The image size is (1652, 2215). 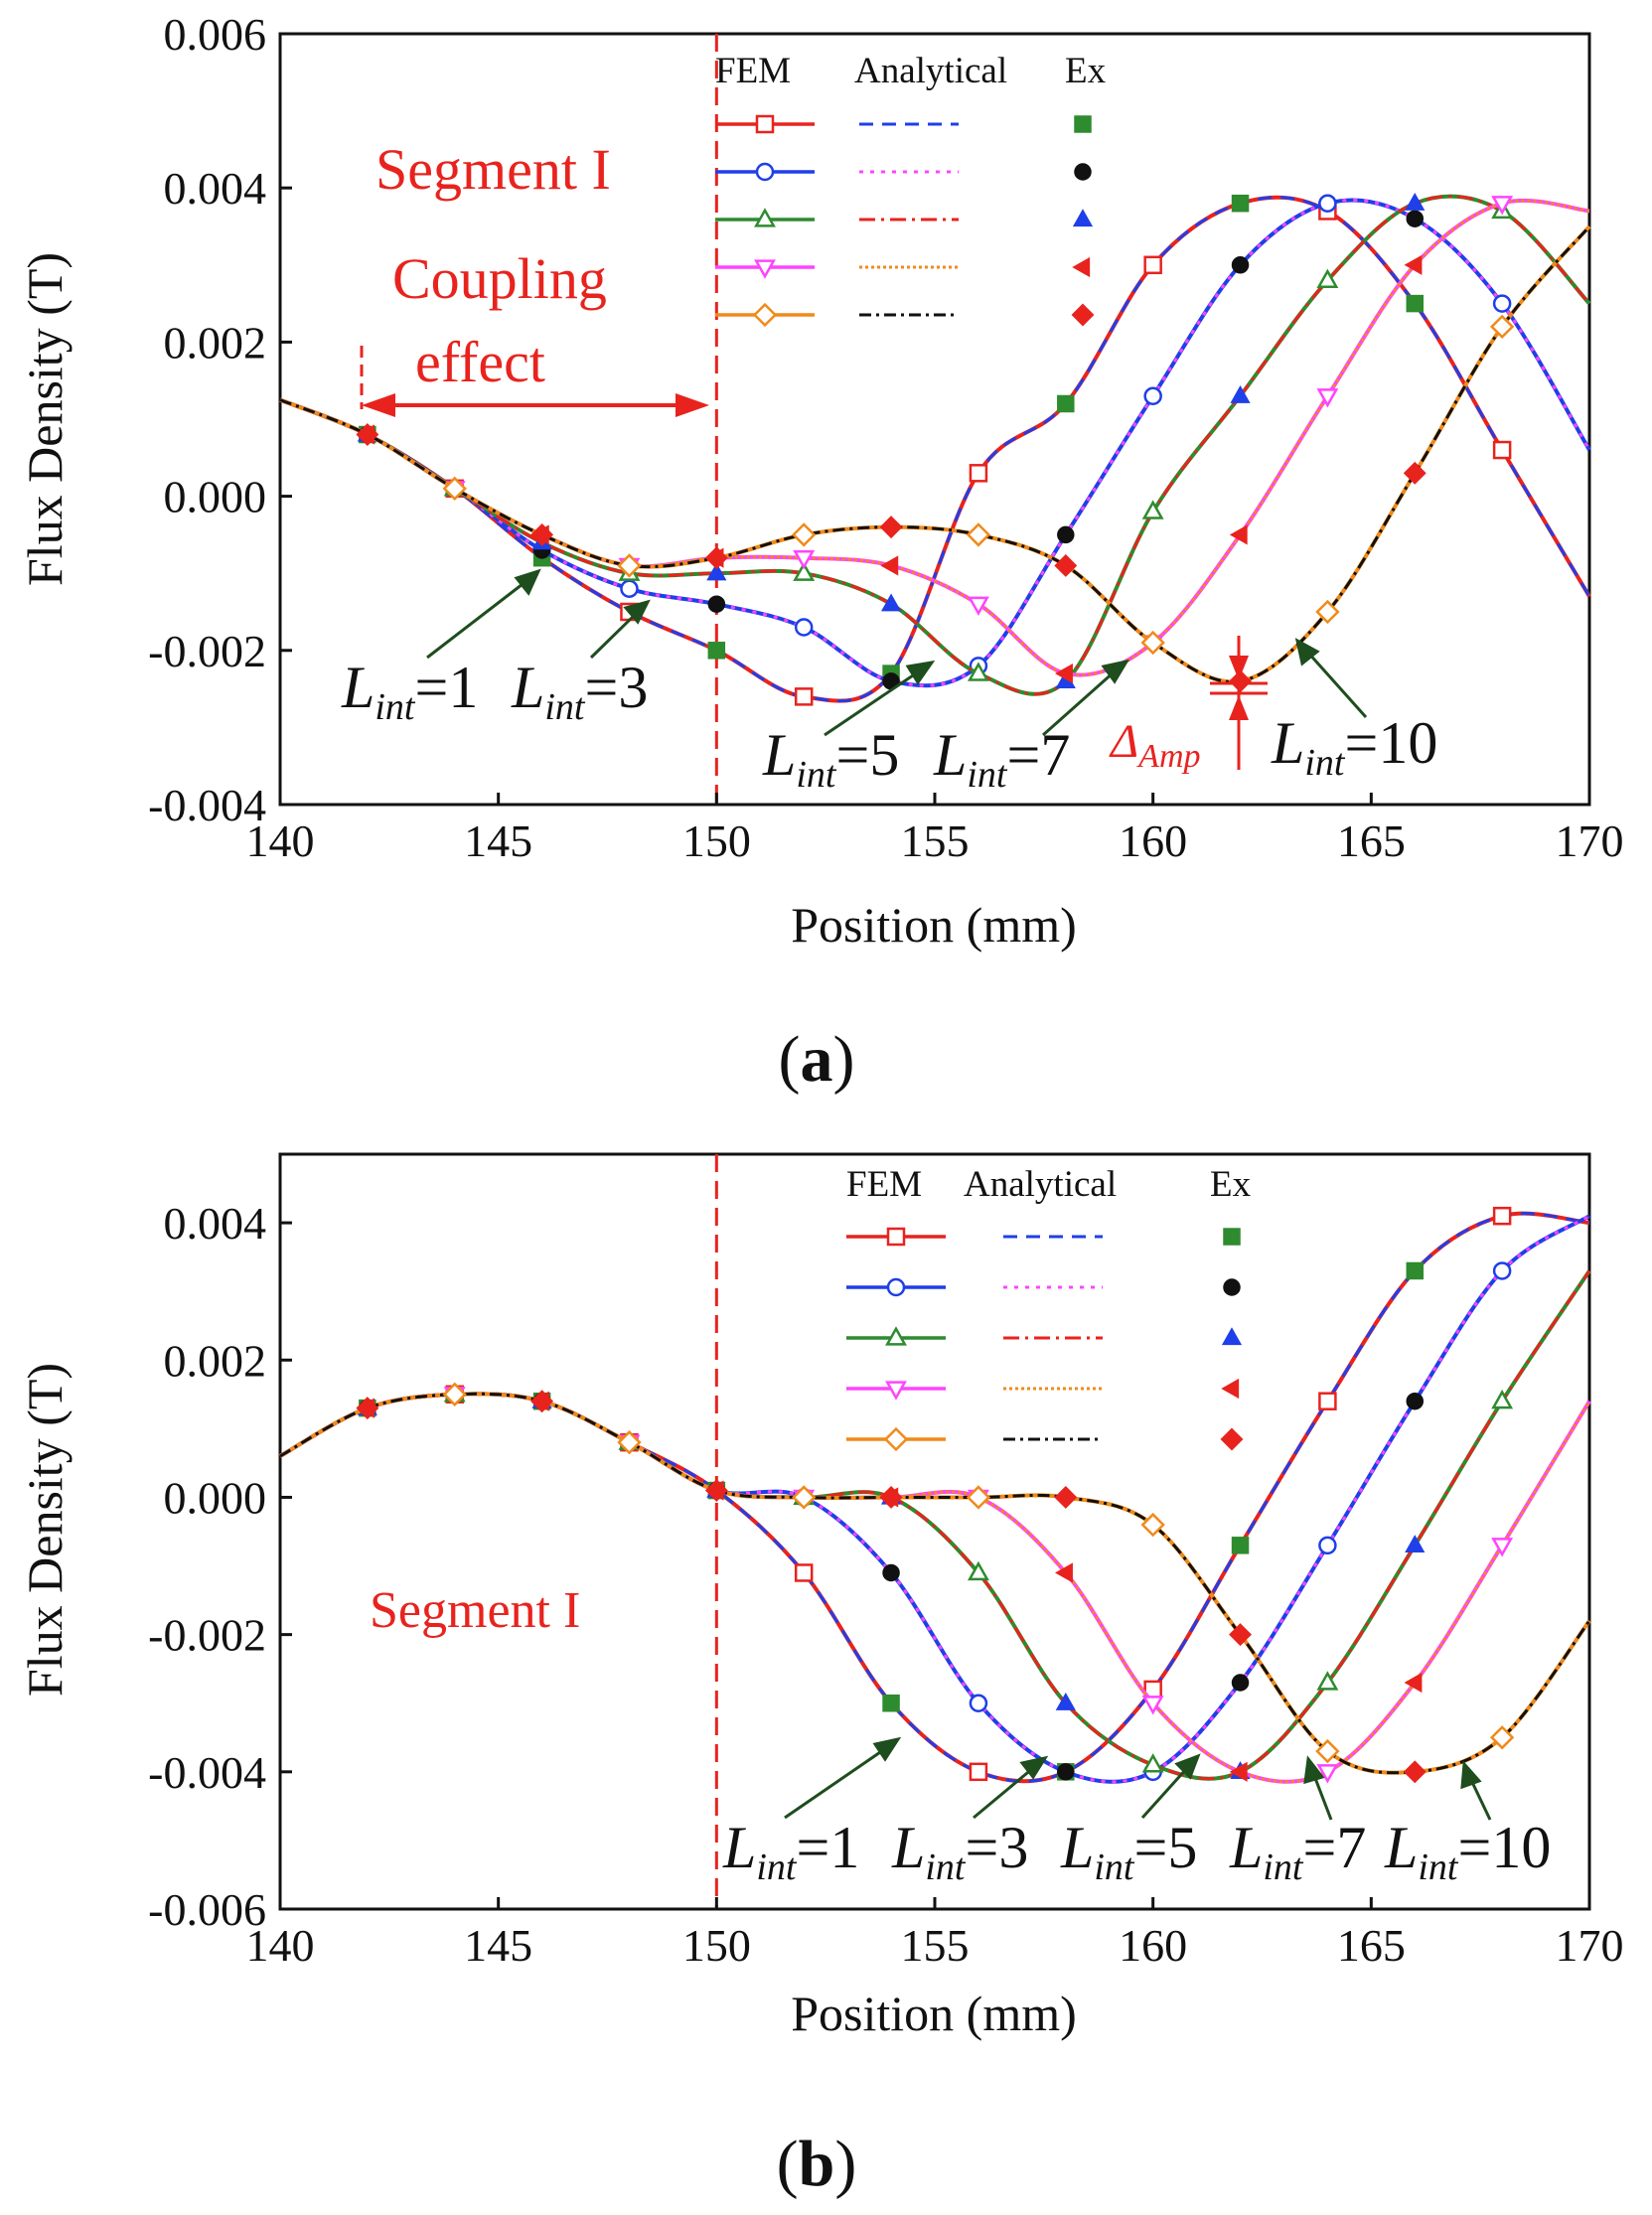 I want to click on legend-b-fem-header: FEM, so click(x=884, y=1184).